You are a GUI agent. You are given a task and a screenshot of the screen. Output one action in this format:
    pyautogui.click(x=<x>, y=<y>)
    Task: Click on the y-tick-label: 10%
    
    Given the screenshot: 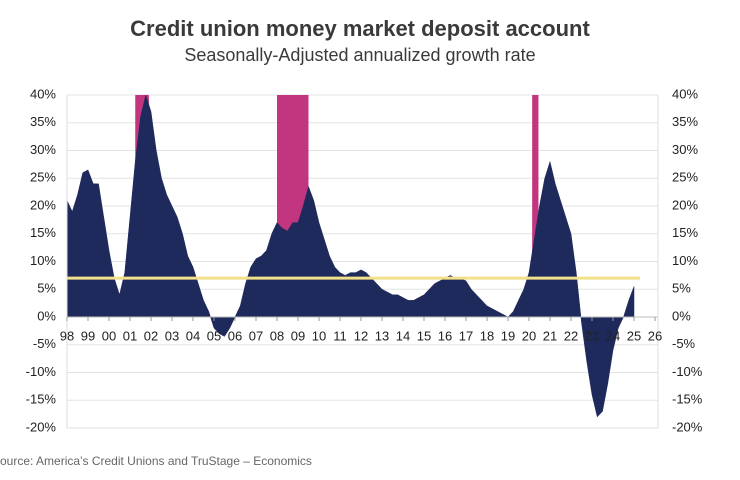 What is the action you would take?
    pyautogui.click(x=43, y=260)
    